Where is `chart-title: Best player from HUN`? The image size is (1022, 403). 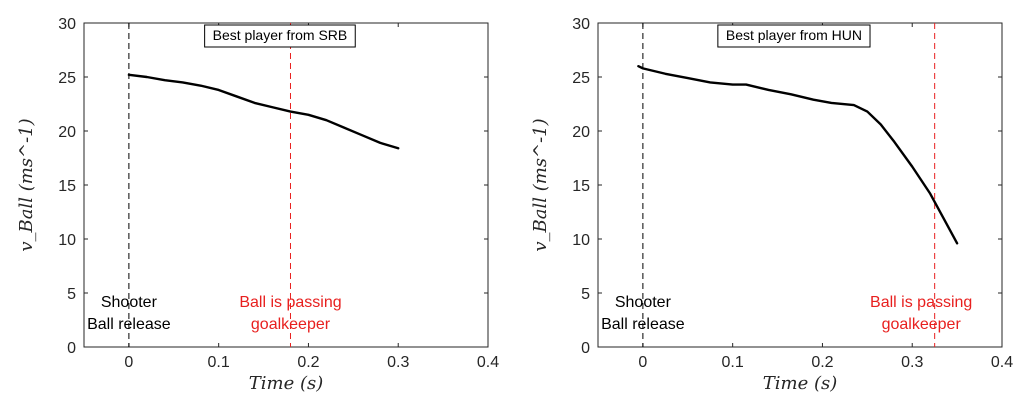
chart-title: Best player from HUN is located at coordinates (794, 35).